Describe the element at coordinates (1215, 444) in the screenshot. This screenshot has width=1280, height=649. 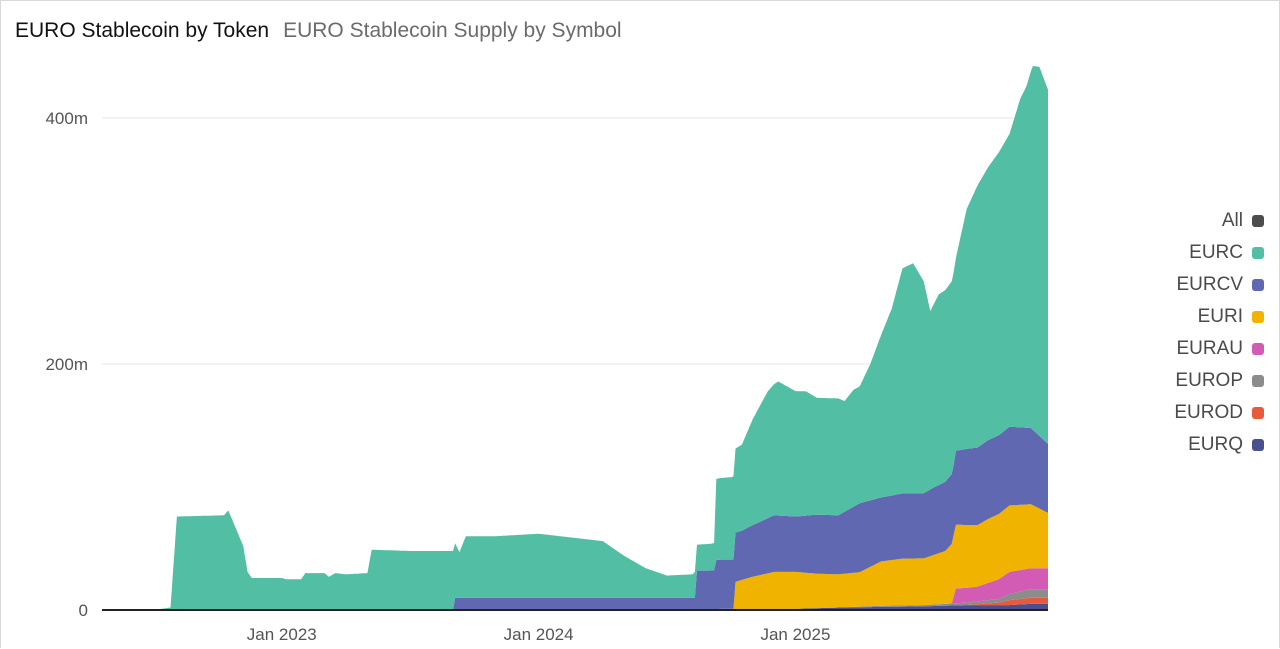
I see `legend-label: EURQ` at that location.